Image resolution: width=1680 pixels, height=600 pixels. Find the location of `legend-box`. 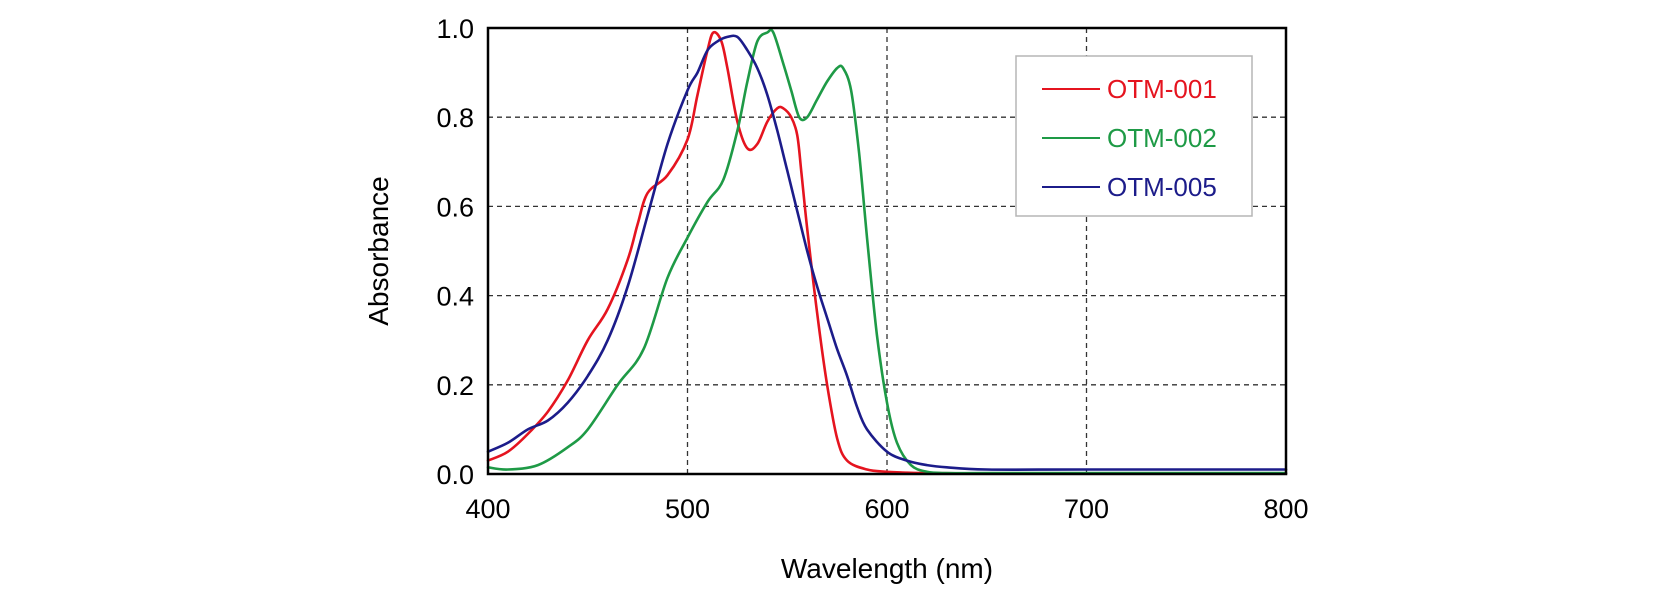

legend-box is located at coordinates (1134, 136).